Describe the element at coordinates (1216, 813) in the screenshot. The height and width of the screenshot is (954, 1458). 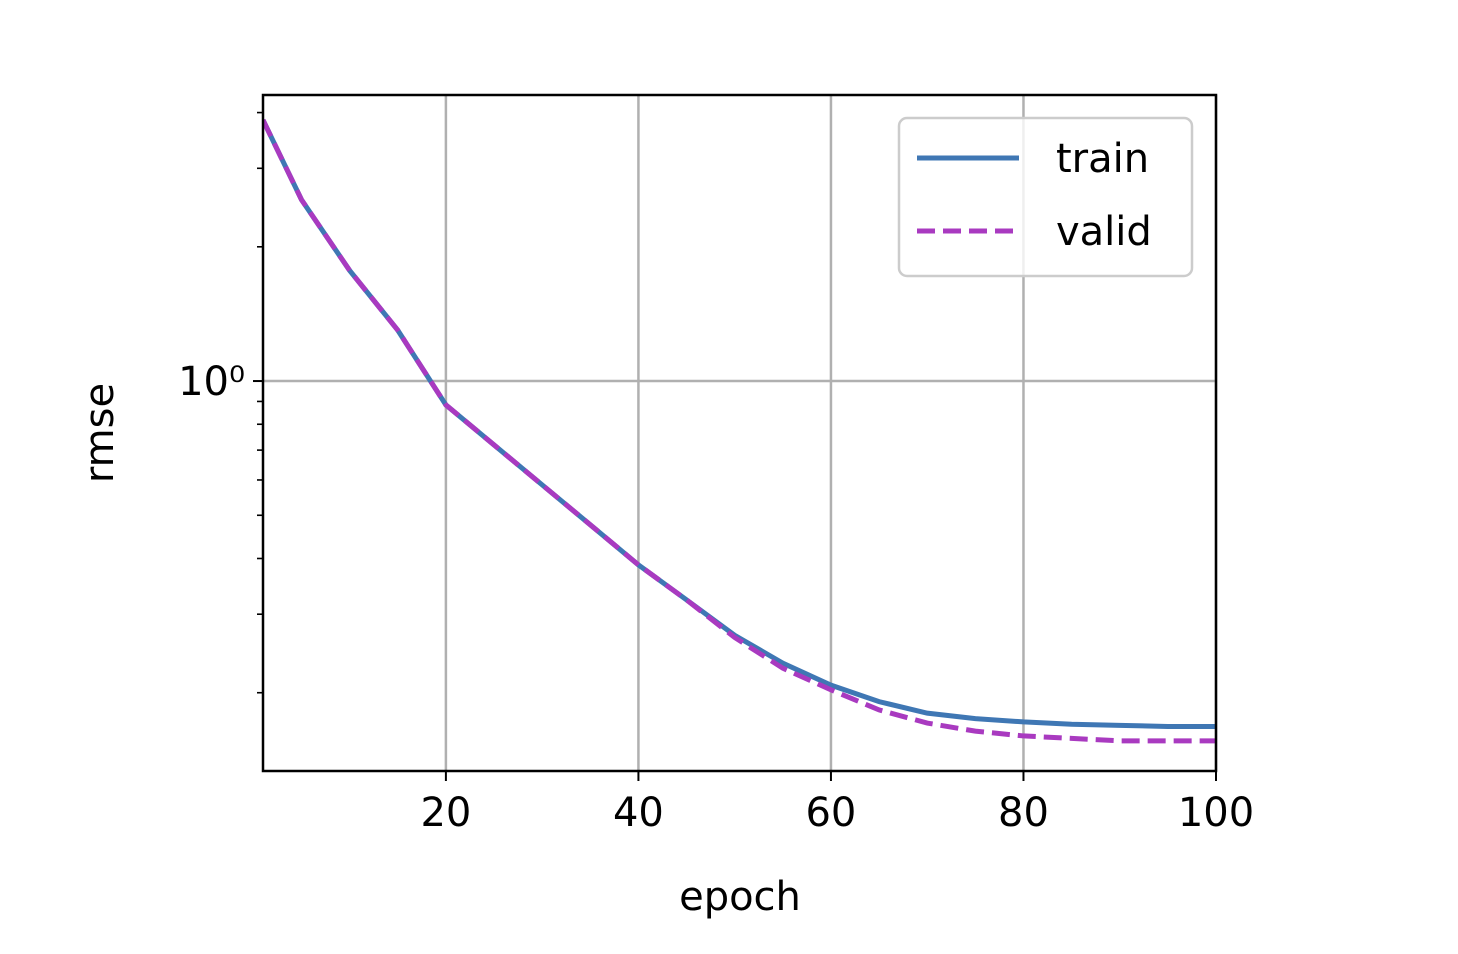
I see `x-tick-label: 100` at that location.